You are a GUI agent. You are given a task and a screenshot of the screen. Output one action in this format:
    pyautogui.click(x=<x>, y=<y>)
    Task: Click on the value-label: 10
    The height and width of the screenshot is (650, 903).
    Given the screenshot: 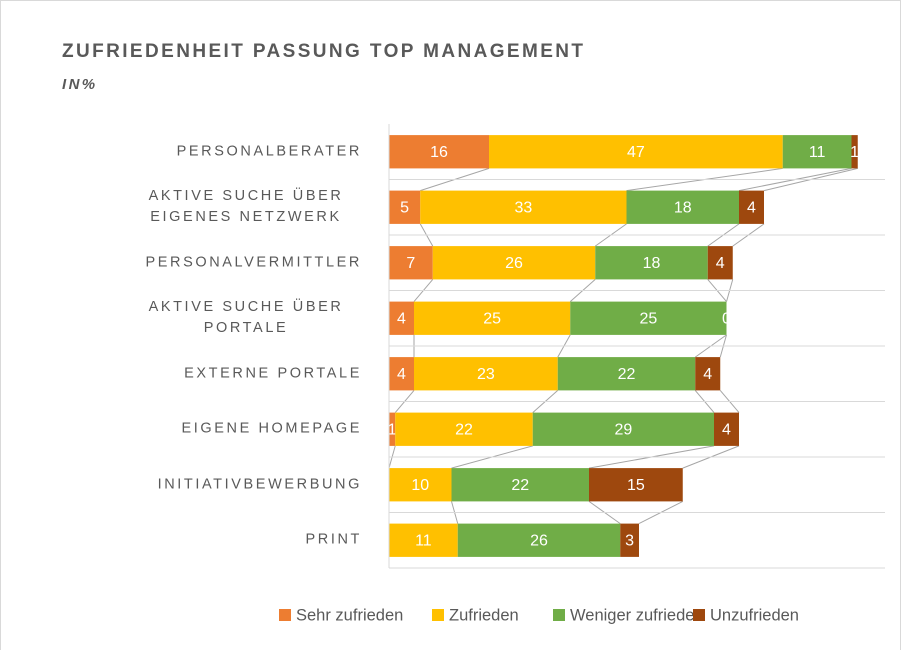 What is the action you would take?
    pyautogui.click(x=420, y=485)
    